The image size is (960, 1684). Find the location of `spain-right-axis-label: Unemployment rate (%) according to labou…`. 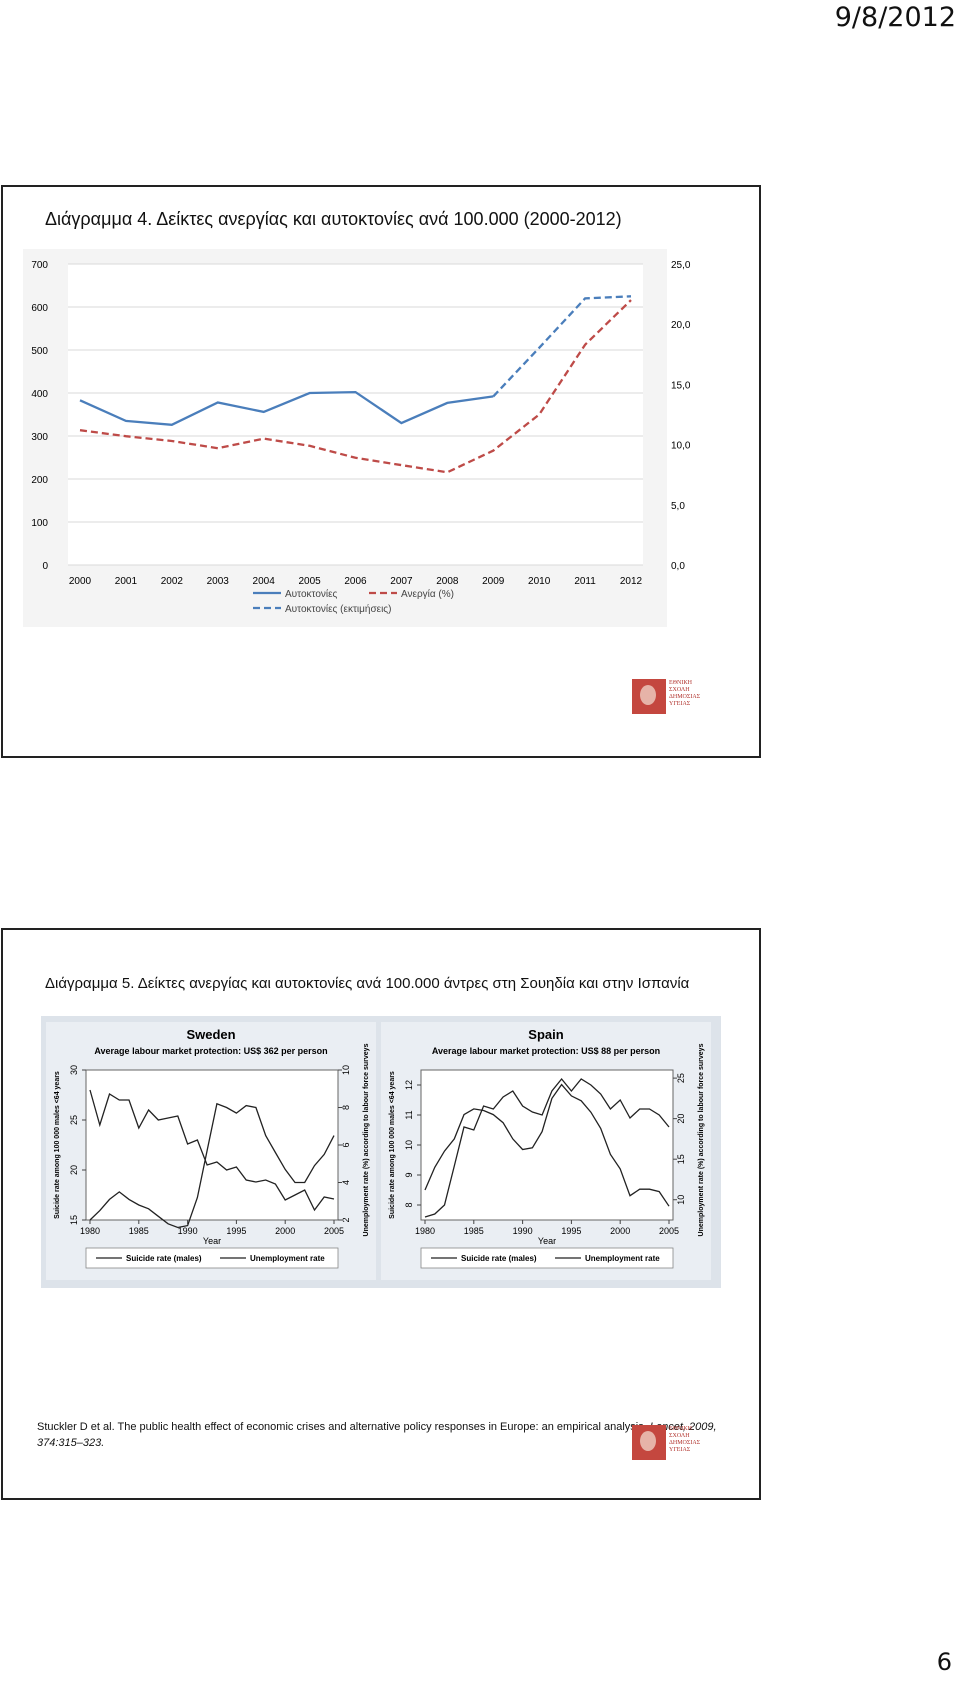

spain-right-axis-label: Unemployment rate (%) according to labou… is located at coordinates (701, 1139).